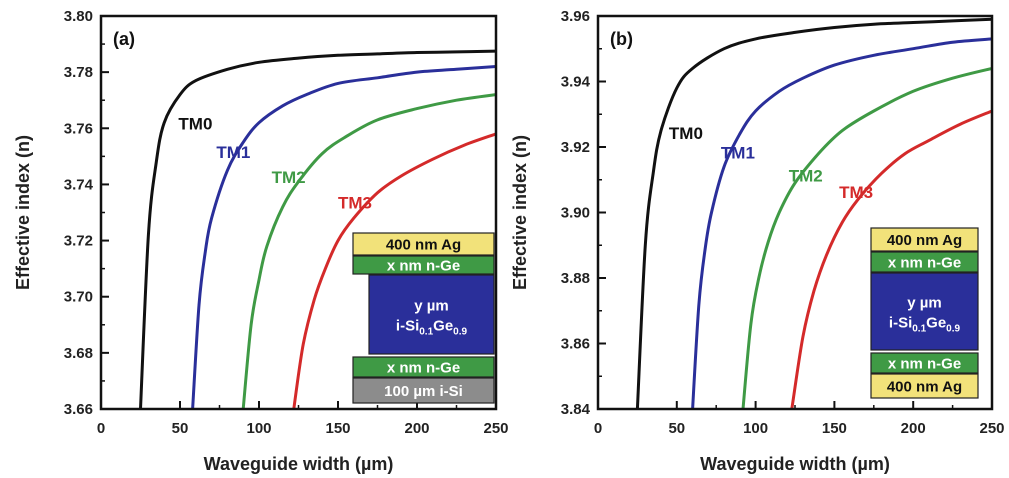  I want to click on y-tick-label-3-88: 3.88, so click(575, 278).